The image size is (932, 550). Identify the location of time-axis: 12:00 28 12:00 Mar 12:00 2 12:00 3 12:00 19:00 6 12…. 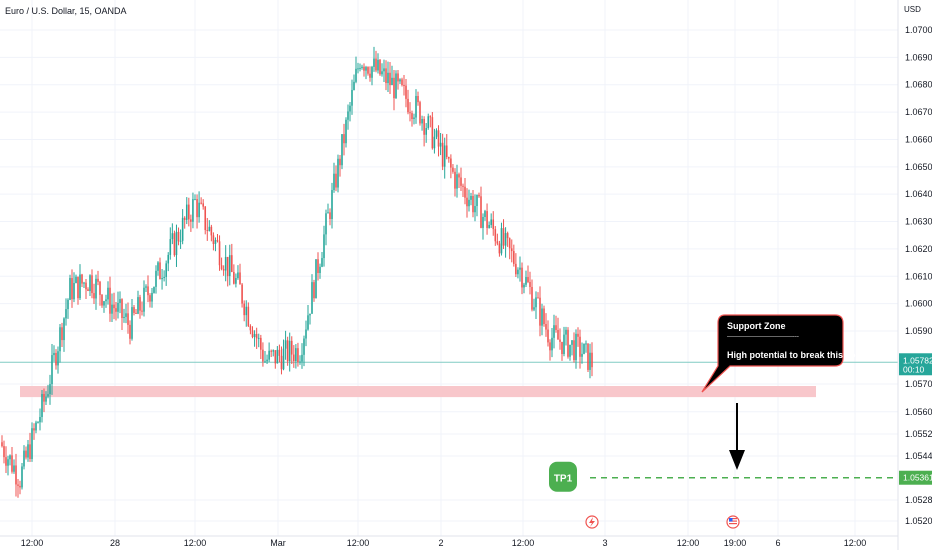
(449, 541).